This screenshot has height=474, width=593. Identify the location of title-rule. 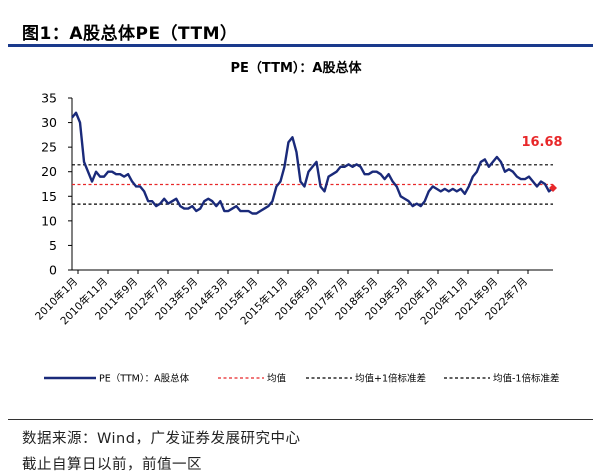
(300, 45).